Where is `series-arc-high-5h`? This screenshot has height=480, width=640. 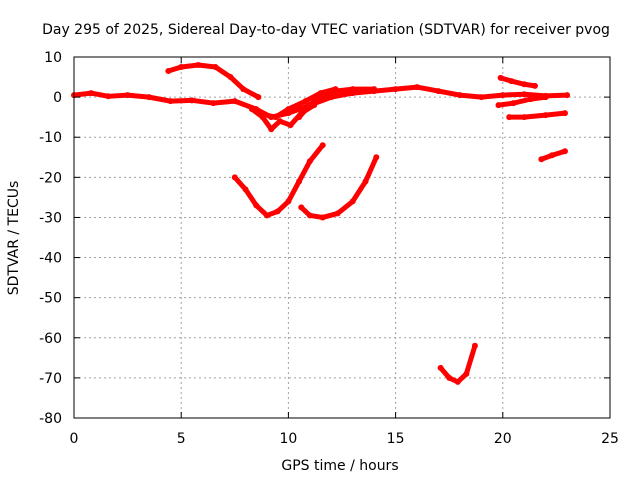 series-arc-high-5h is located at coordinates (213, 81).